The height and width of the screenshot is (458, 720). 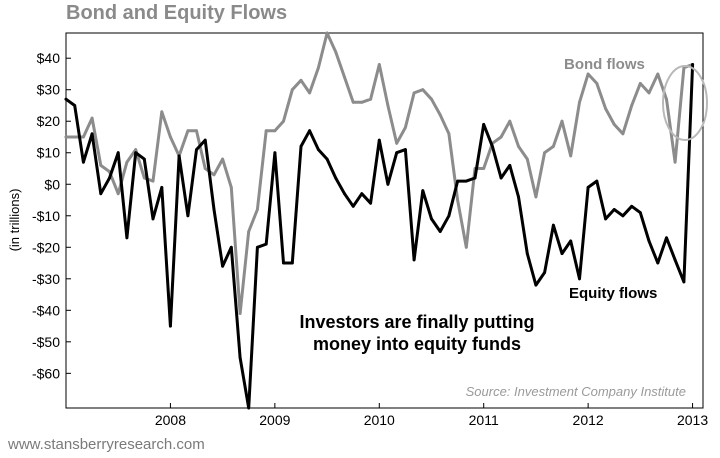 What do you see at coordinates (416, 322) in the screenshot?
I see `annotation-line-1: Investors are finally putting` at bounding box center [416, 322].